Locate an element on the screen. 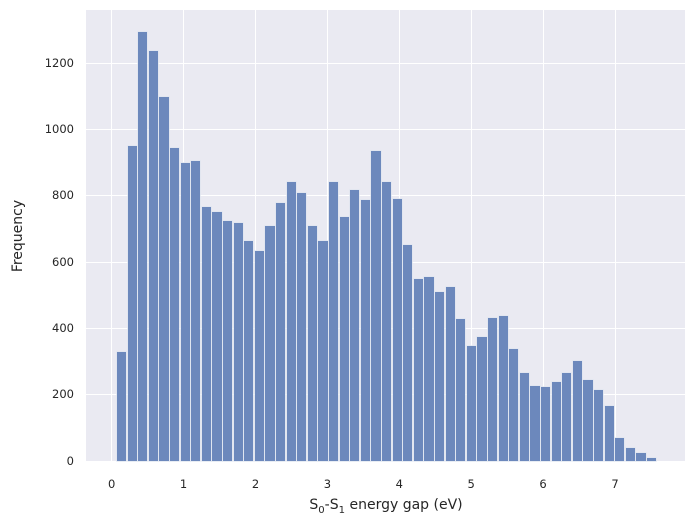  y-tick-label: 400 is located at coordinates (63, 327).